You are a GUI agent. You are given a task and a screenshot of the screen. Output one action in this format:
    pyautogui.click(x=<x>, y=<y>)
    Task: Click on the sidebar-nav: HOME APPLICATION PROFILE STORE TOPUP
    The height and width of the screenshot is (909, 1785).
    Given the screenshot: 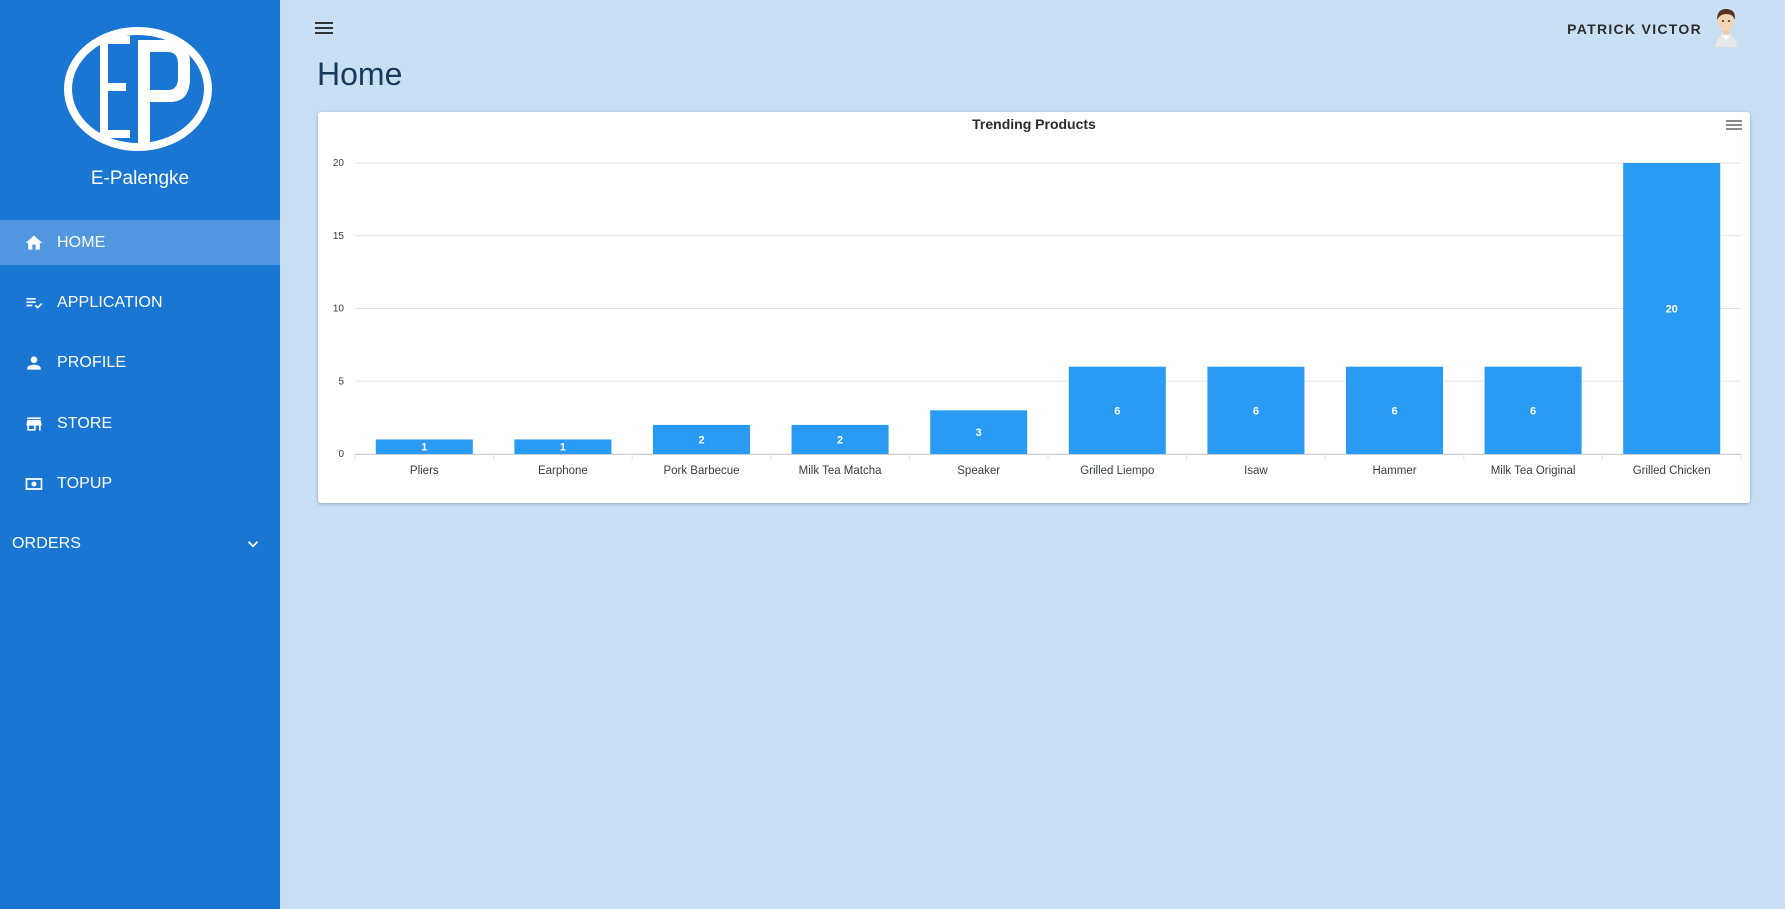 What is the action you would take?
    pyautogui.click(x=140, y=371)
    